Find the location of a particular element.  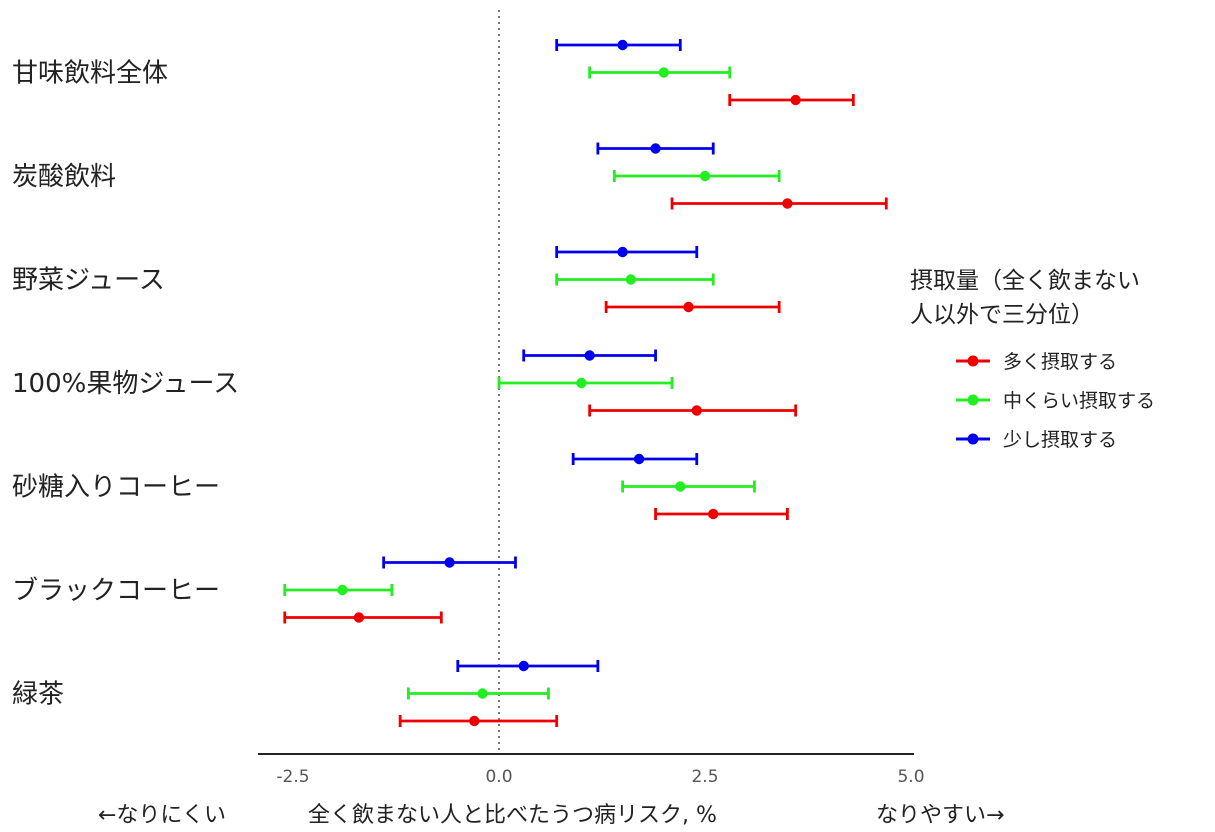

category-label: 砂糖入りコーヒー is located at coordinates (116, 488).